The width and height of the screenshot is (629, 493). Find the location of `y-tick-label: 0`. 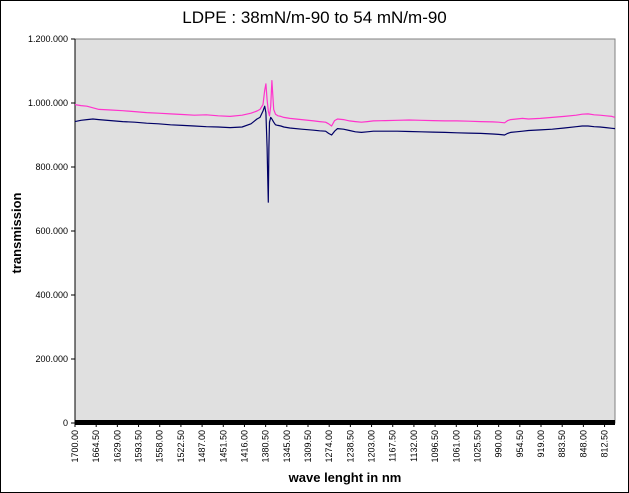

y-tick-label: 0 is located at coordinates (65, 423).